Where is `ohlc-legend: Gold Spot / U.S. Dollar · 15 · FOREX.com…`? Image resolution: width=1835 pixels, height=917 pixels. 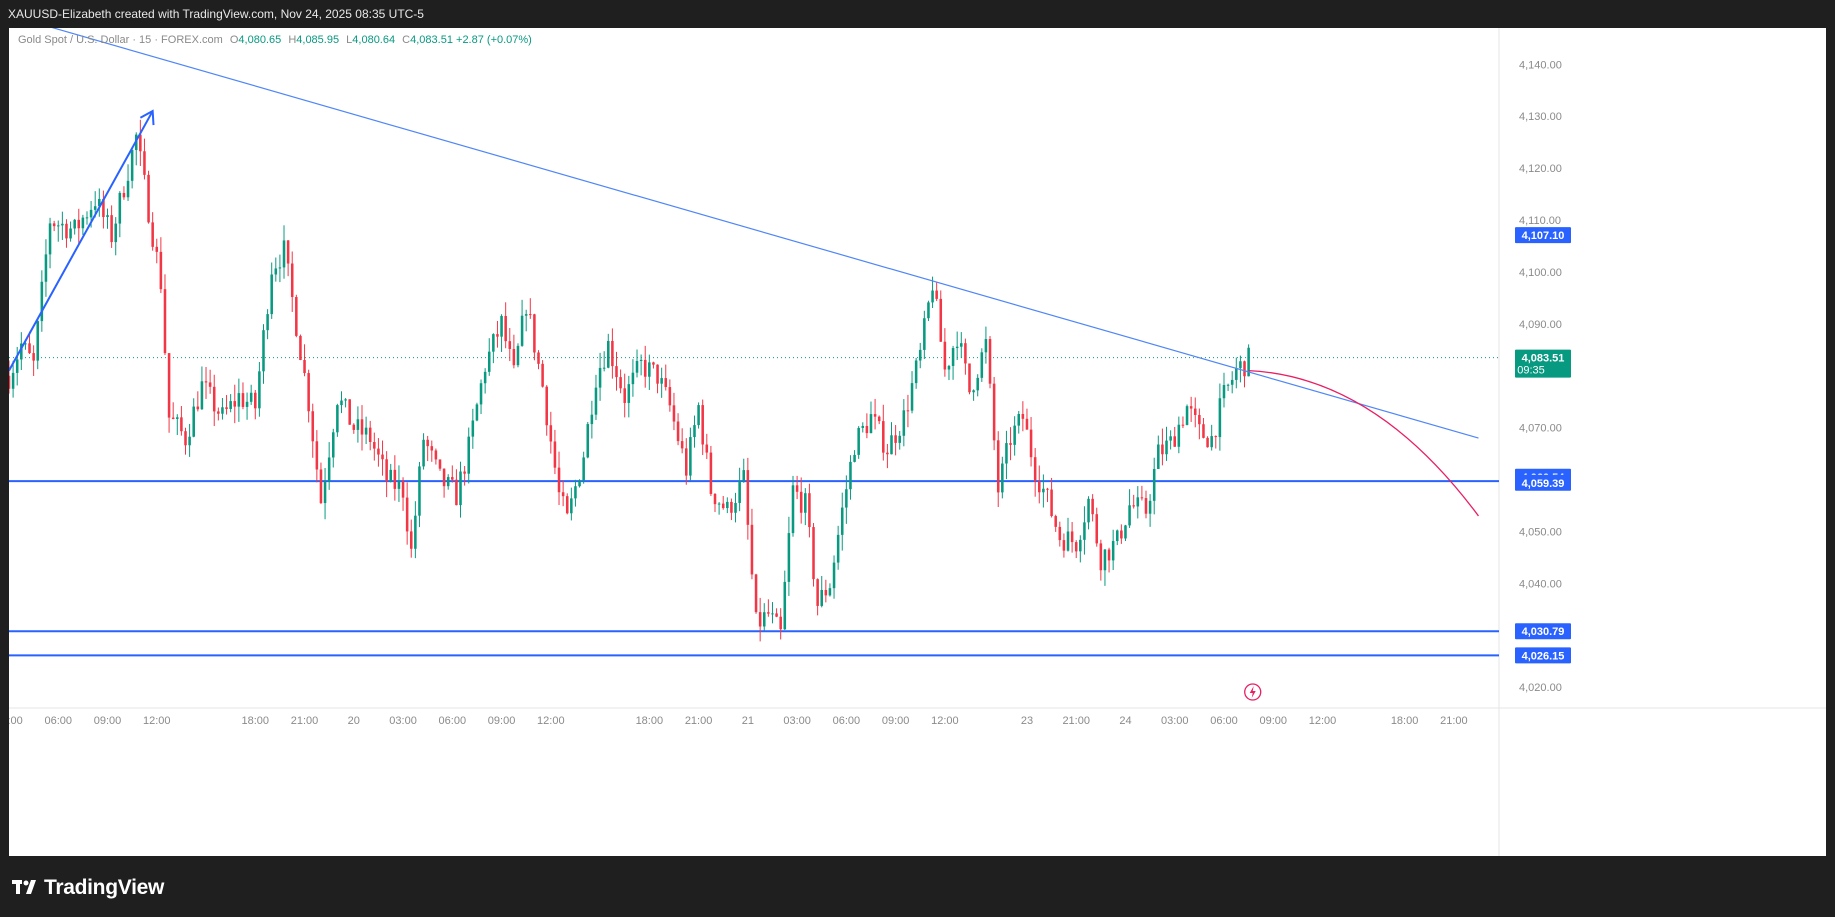
ohlc-legend: Gold Spot / U.S. Dollar · 15 · FOREX.com… is located at coordinates (275, 40).